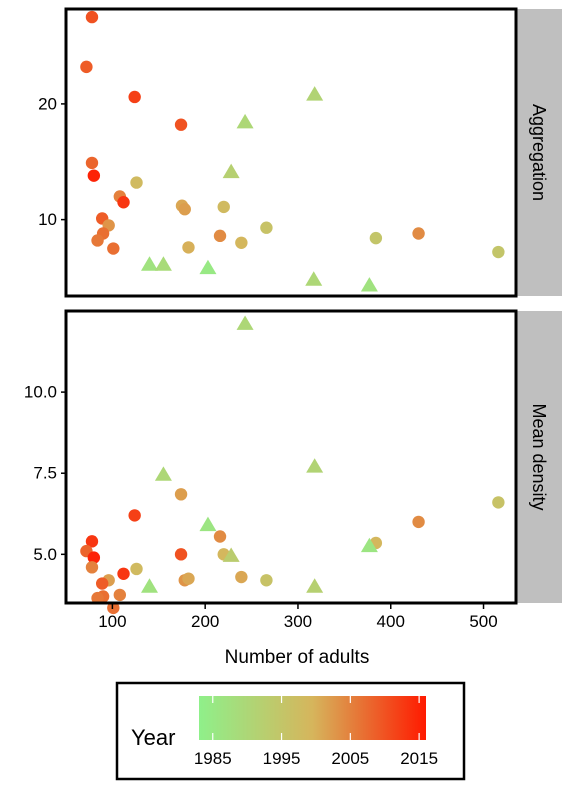 The width and height of the screenshot is (562, 787). I want to click on x-tick-label: 500, so click(483, 621).